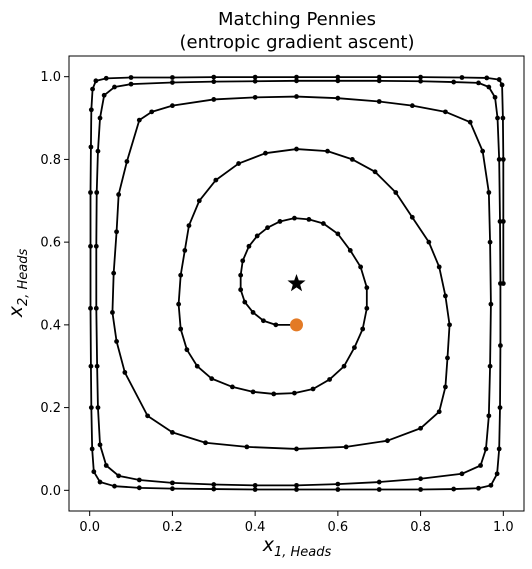 The height and width of the screenshot is (569, 532). I want to click on x-tick-label: 0.2, so click(172, 527).